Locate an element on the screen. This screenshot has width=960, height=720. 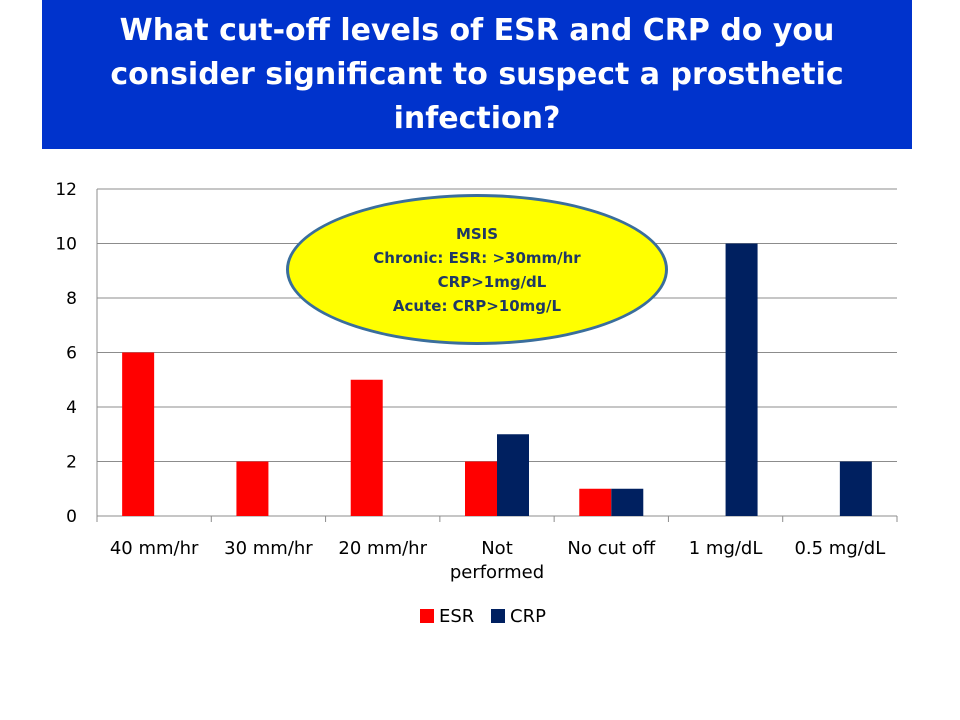
legend-label-crp: CRP is located at coordinates (528, 616).